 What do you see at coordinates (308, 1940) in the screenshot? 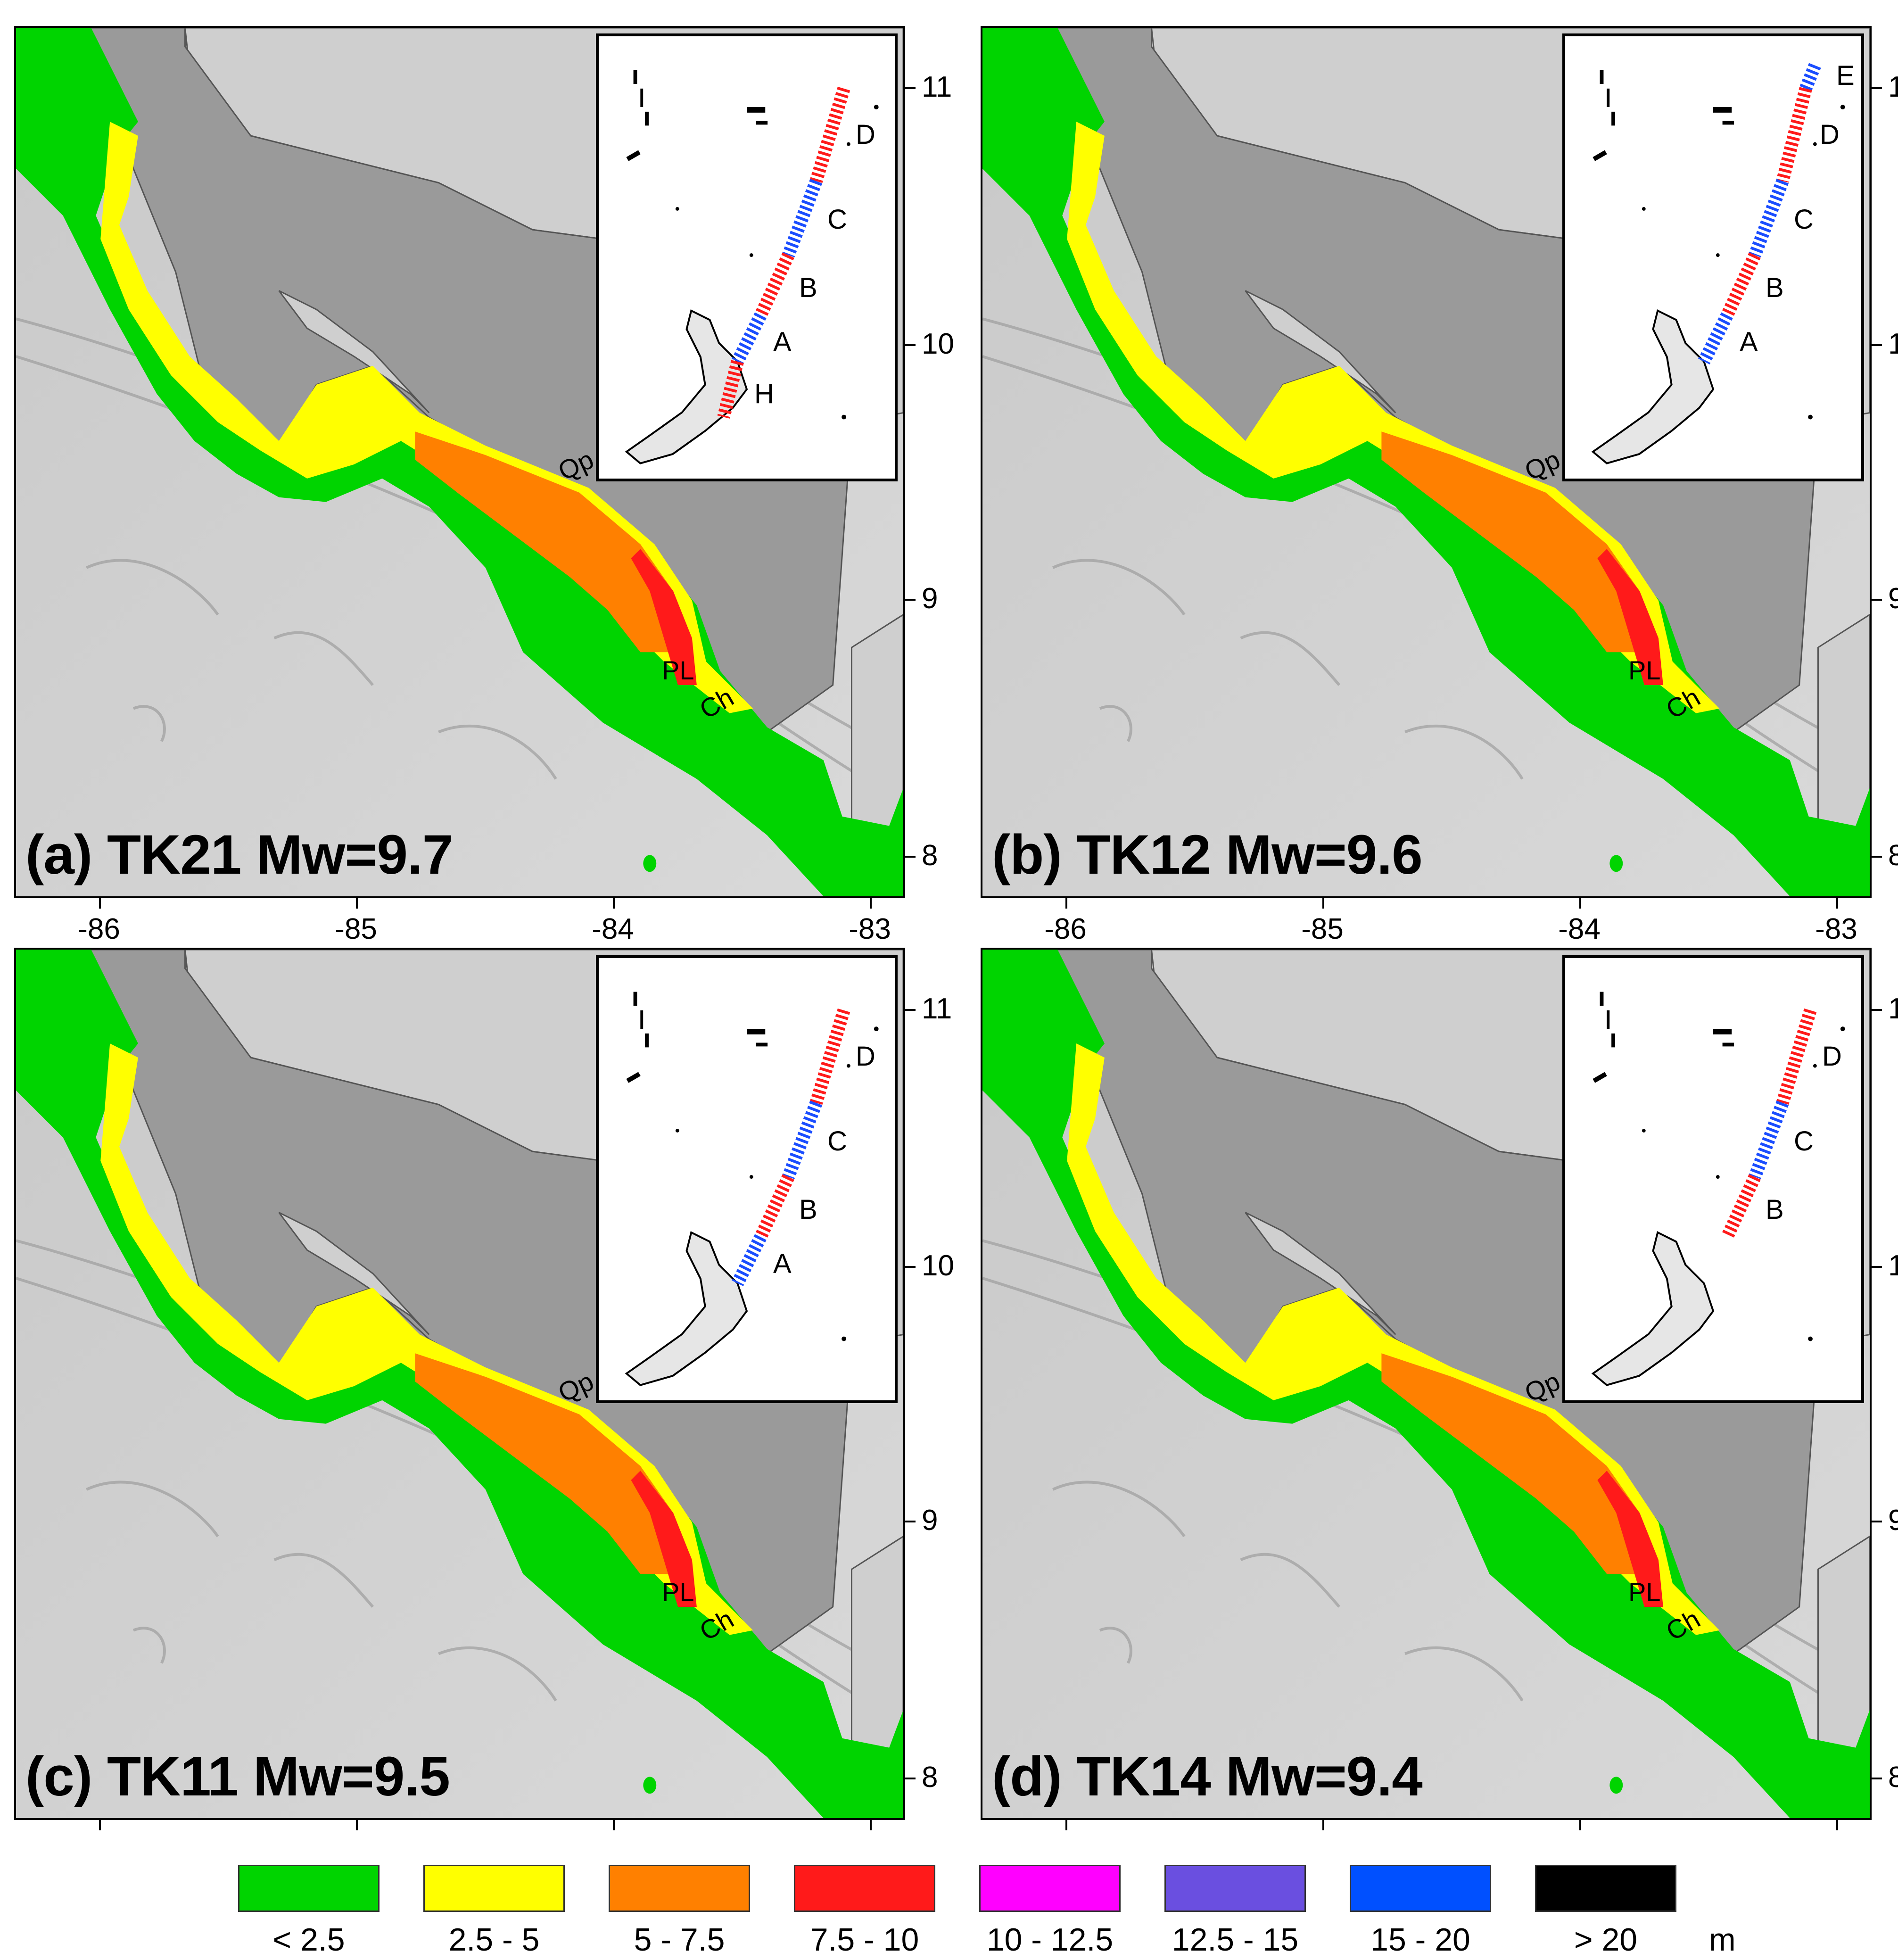
I see `legend-label: < 2.5` at bounding box center [308, 1940].